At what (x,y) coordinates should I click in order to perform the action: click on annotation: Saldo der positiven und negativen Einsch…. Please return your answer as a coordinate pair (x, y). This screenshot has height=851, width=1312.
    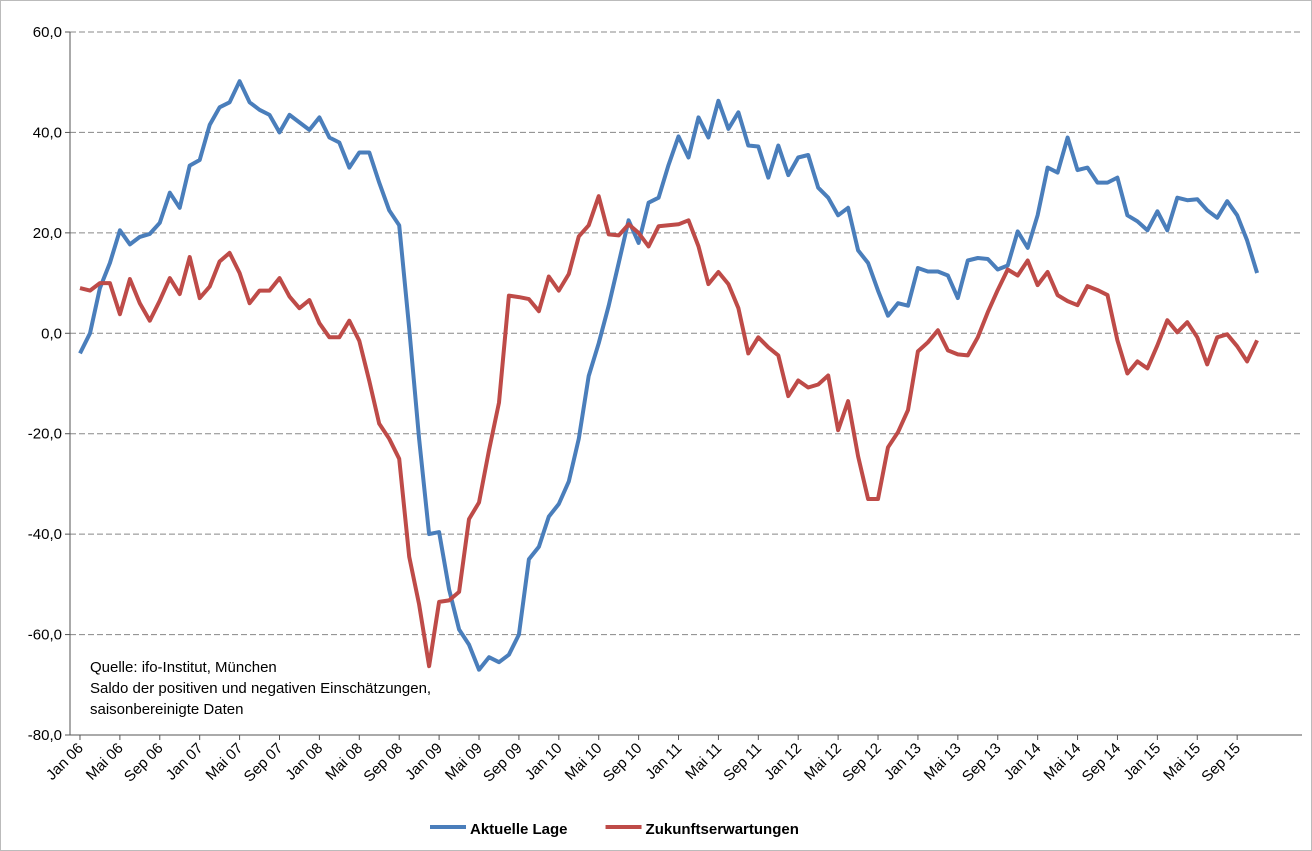
    Looking at the image, I should click on (260, 688).